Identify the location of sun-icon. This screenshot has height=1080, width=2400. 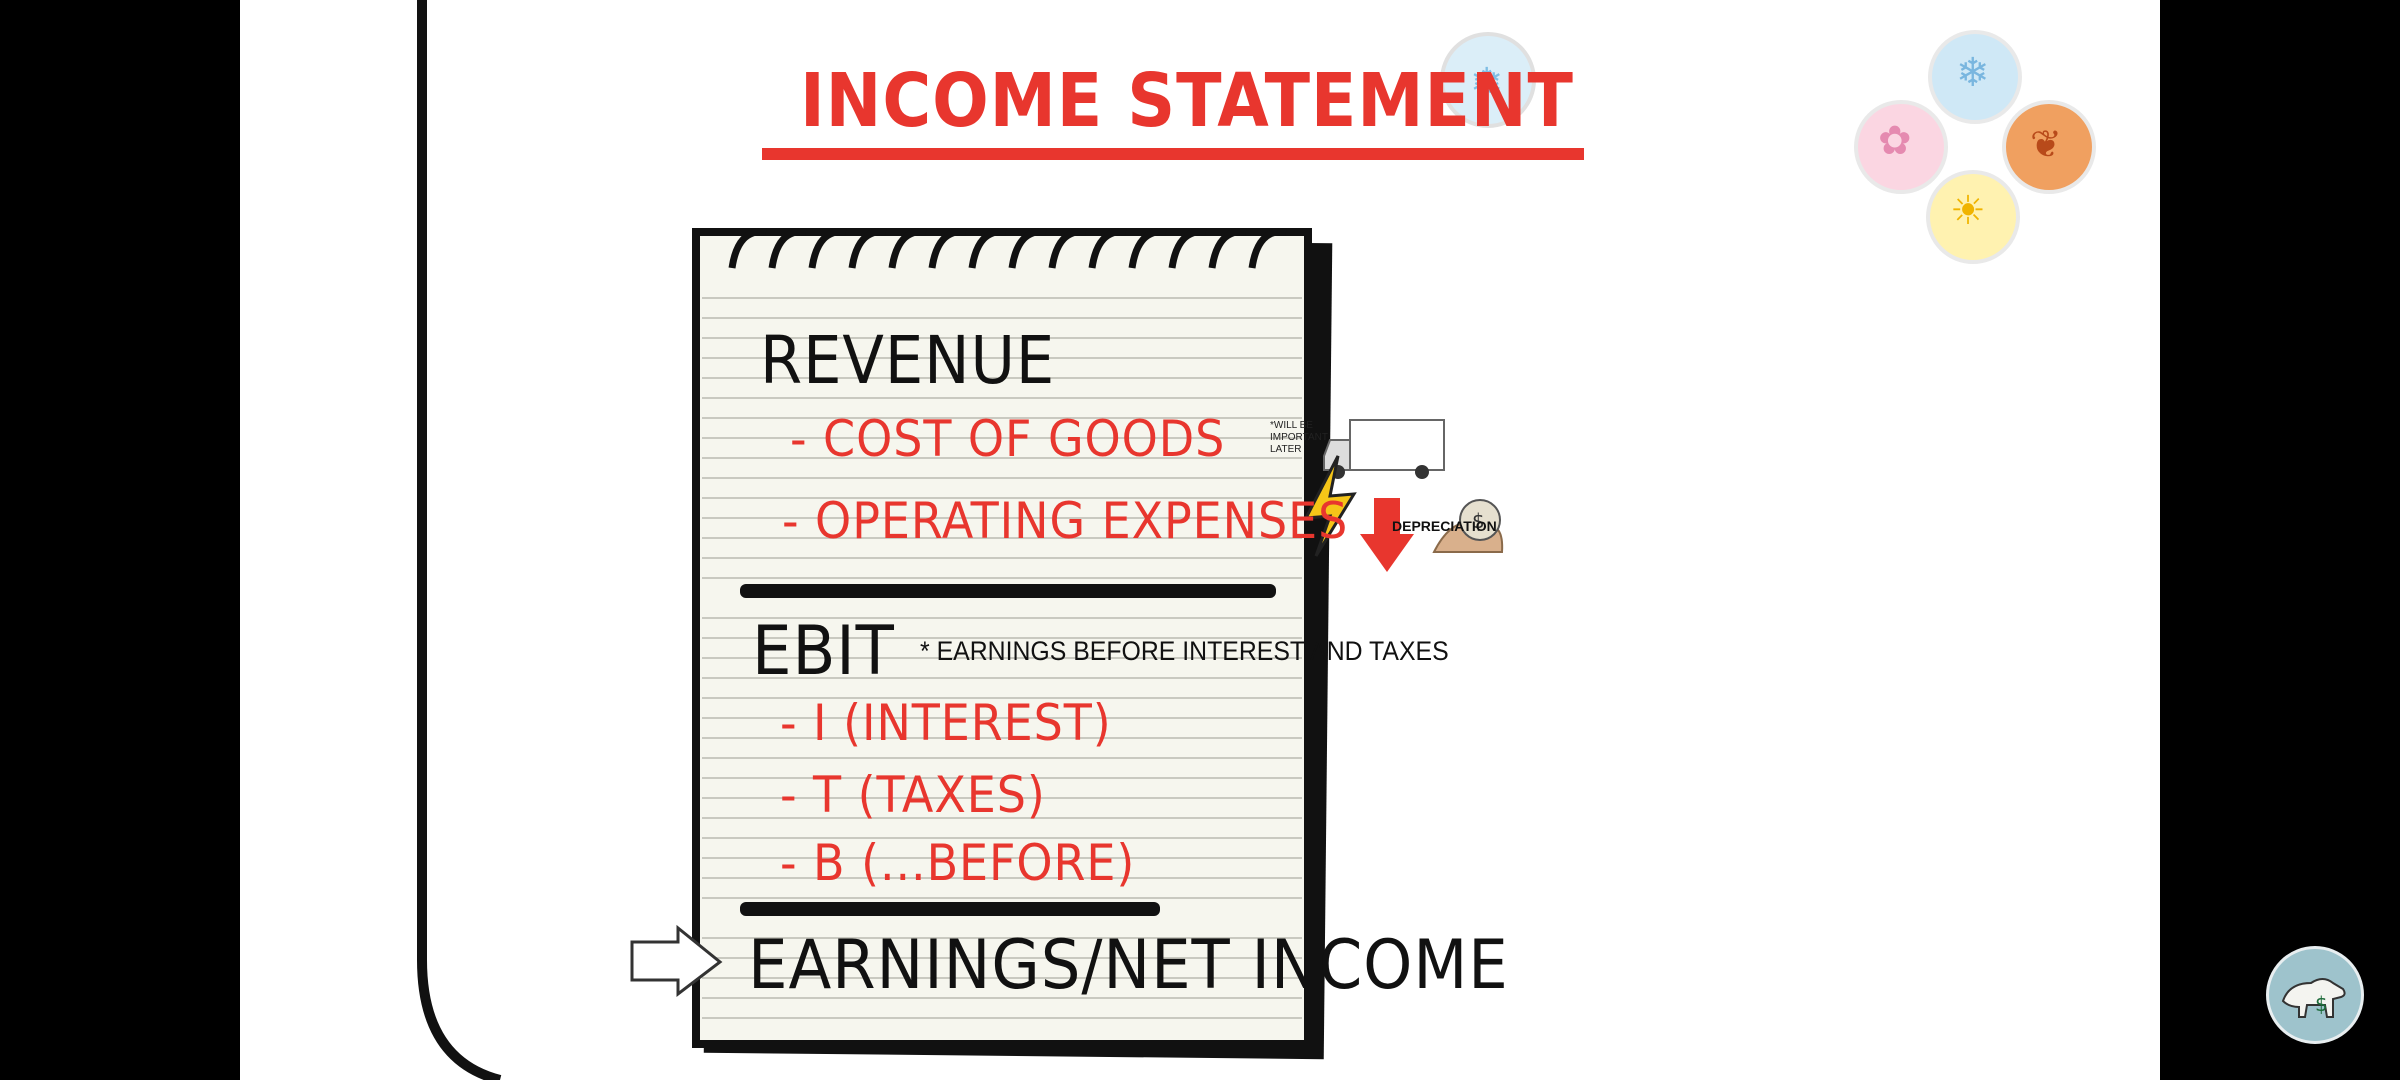
(1973, 217).